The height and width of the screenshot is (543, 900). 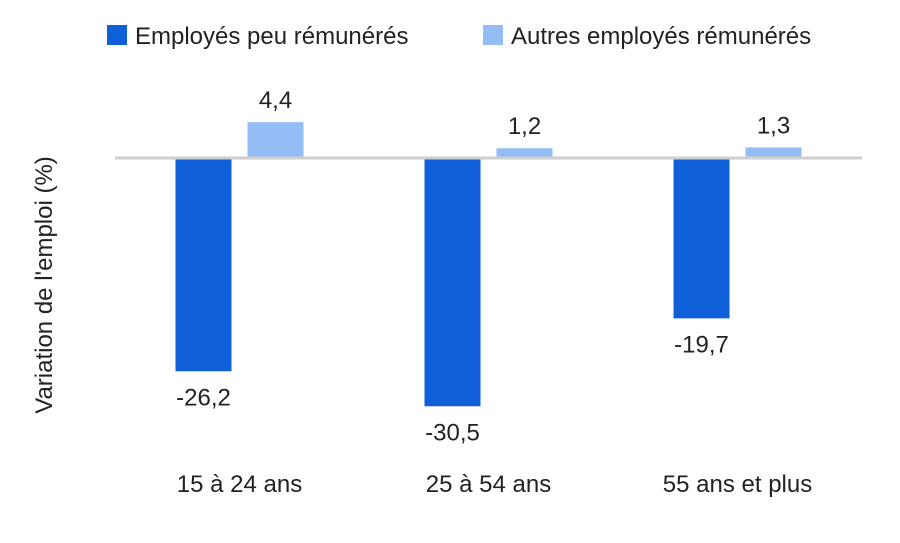 What do you see at coordinates (452, 432) in the screenshot?
I see `data-label-series1-cat2: -30,5` at bounding box center [452, 432].